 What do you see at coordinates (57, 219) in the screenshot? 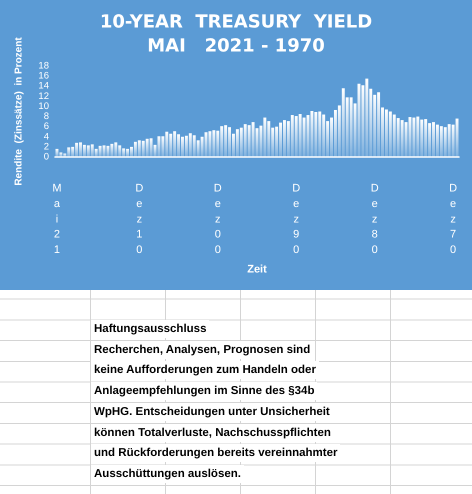
I see `x-tick-label: Mai21` at bounding box center [57, 219].